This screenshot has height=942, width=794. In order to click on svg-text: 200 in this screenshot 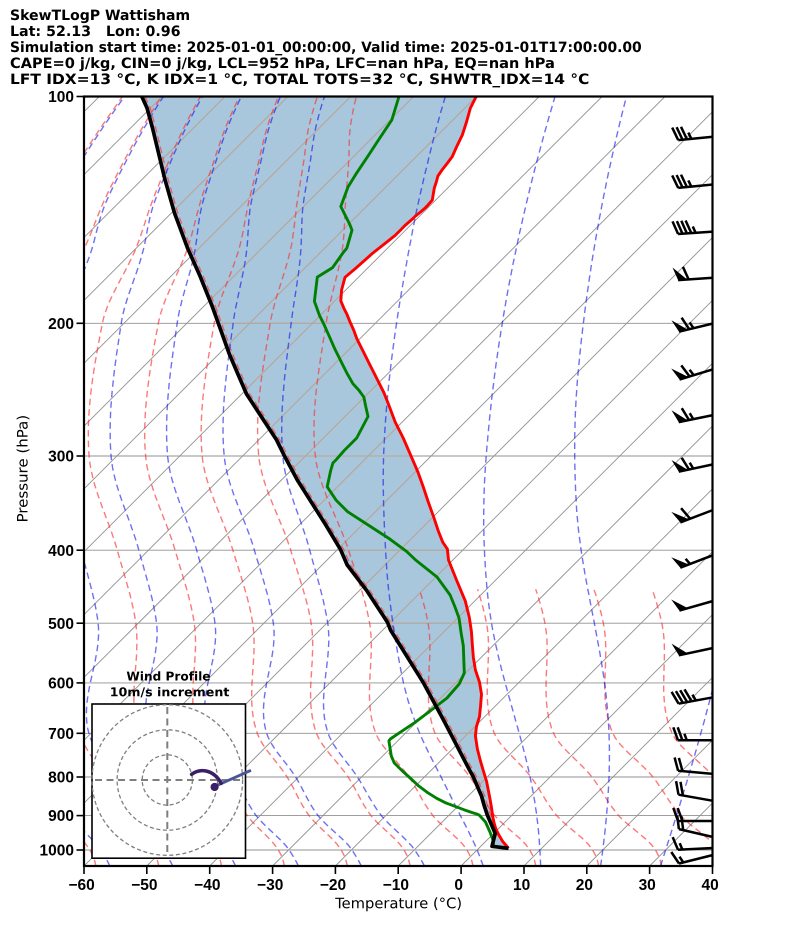, I will do `click(61, 324)`.